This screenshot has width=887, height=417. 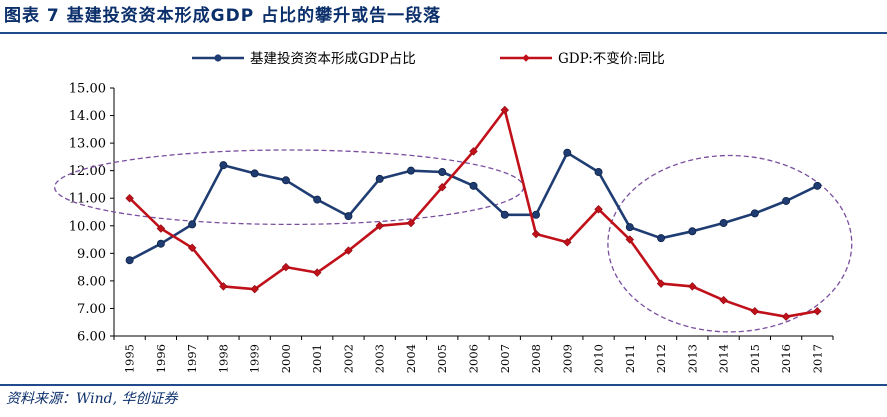 What do you see at coordinates (130, 358) in the screenshot?
I see `x-tick-label: 1995` at bounding box center [130, 358].